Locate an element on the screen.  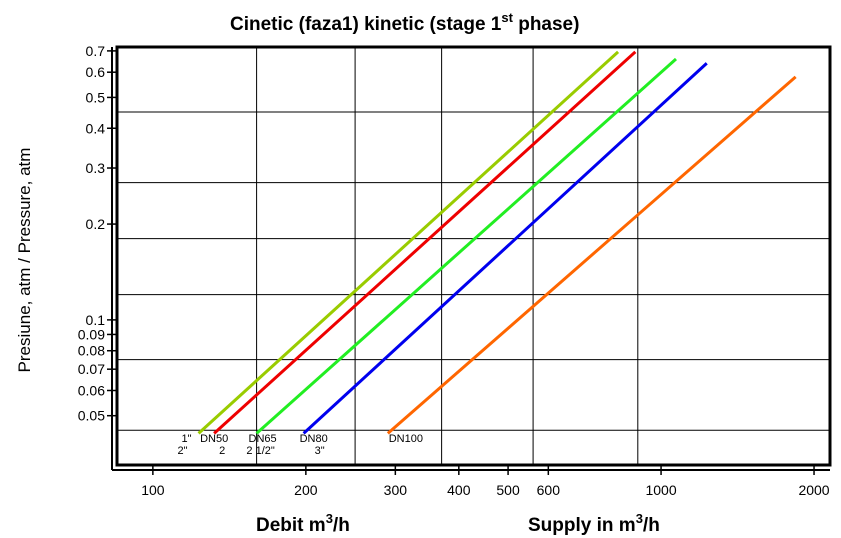
title-sup: st is located at coordinates (507, 17).